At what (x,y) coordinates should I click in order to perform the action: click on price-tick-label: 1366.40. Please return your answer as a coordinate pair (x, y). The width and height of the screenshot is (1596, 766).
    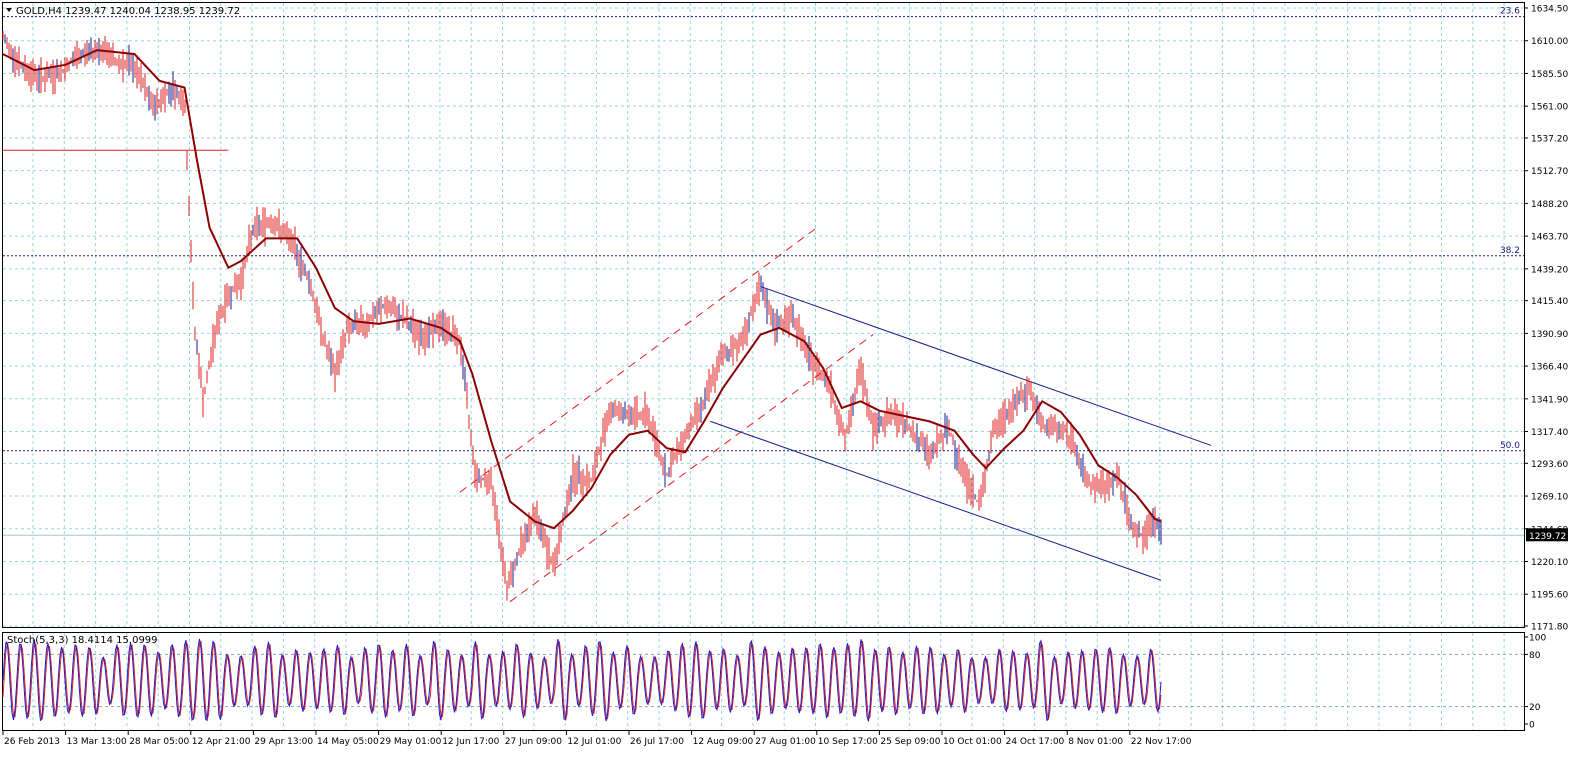
    Looking at the image, I should click on (1549, 368).